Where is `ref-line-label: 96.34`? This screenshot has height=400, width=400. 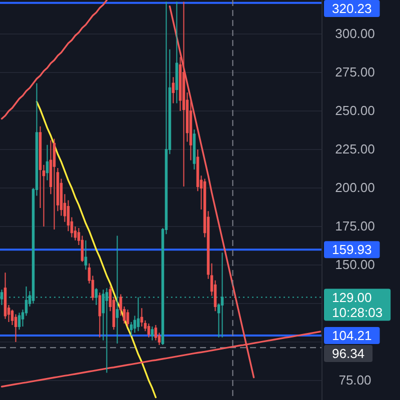 ref-line-label: 96.34 is located at coordinates (348, 353).